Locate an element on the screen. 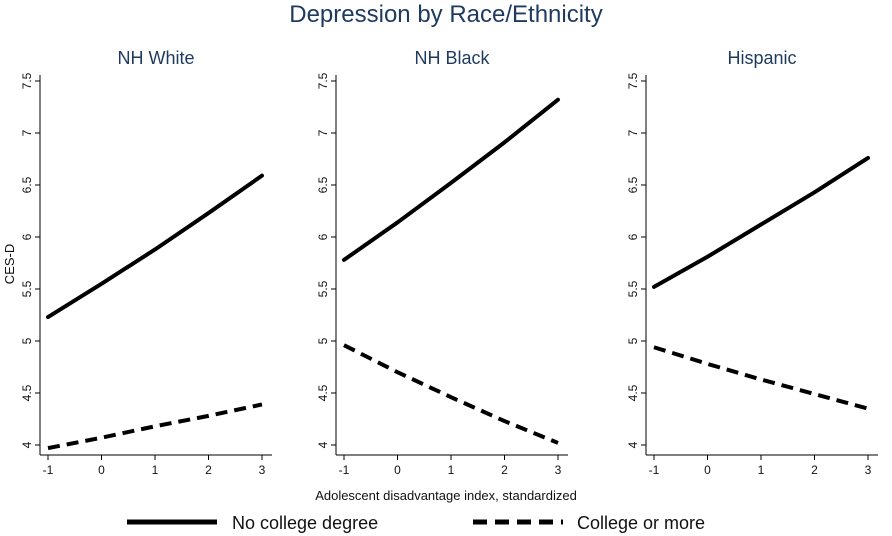 The height and width of the screenshot is (536, 892). panel-title: NH White is located at coordinates (155, 58).